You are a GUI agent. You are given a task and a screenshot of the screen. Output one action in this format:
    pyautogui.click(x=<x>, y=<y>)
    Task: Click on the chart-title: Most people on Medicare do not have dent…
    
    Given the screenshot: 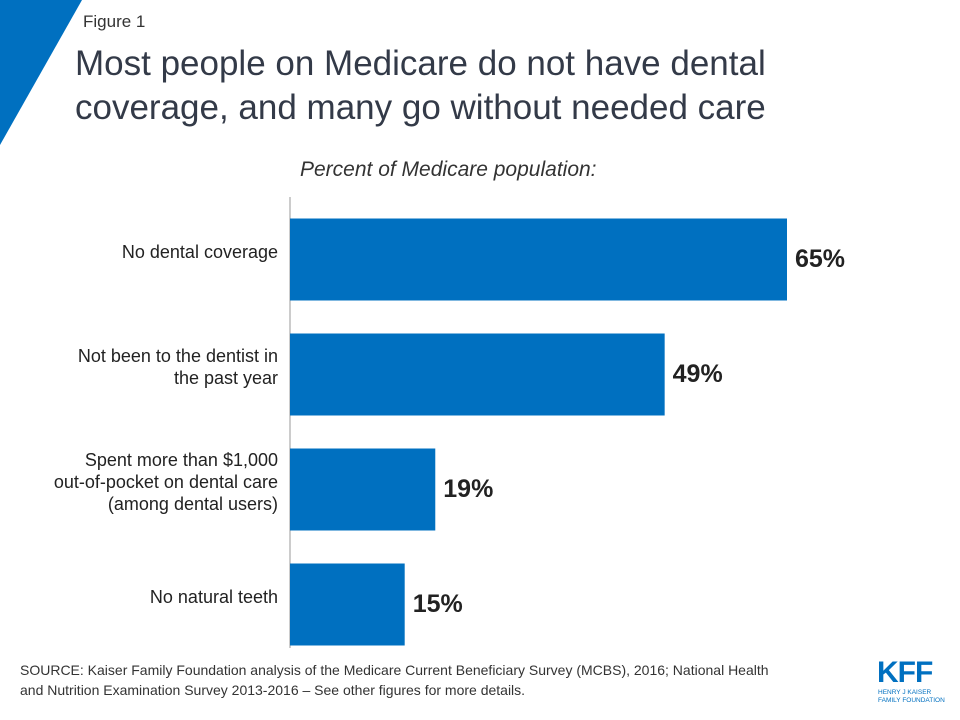 What is the action you would take?
    pyautogui.click(x=420, y=85)
    